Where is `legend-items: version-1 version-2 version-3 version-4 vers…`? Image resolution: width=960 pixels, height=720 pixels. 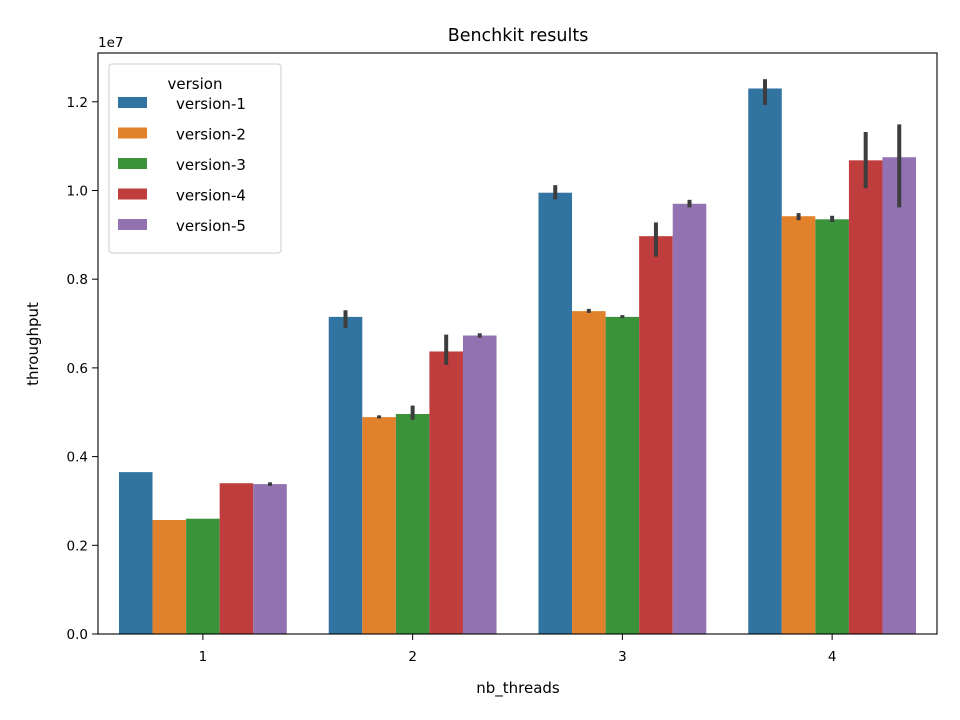 legend-items: version-1 version-2 version-3 version-4 vers… is located at coordinates (182, 165).